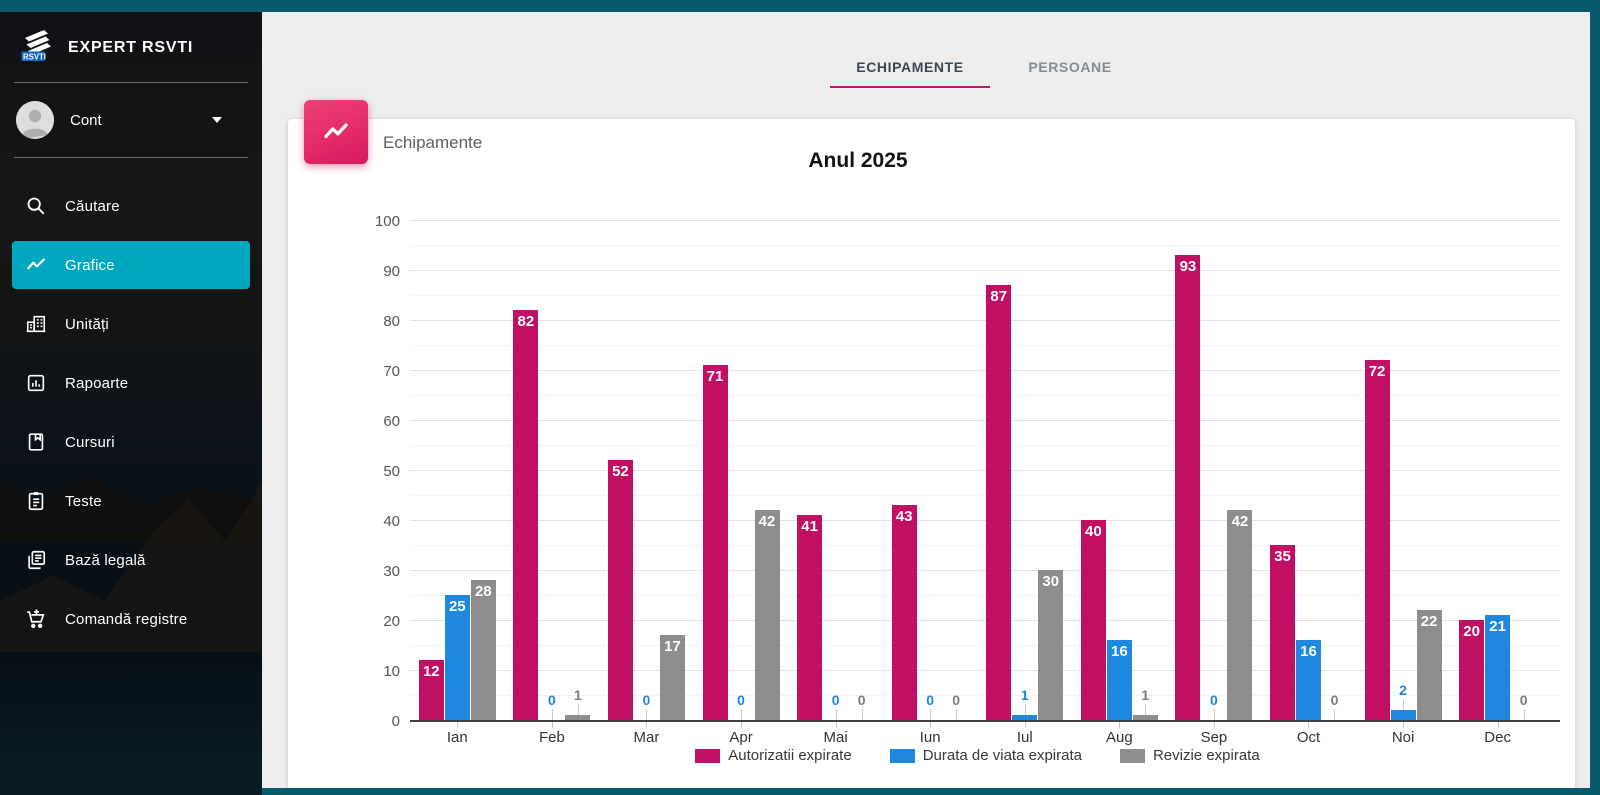 This screenshot has height=795, width=1600. I want to click on book-icon, so click(36, 442).